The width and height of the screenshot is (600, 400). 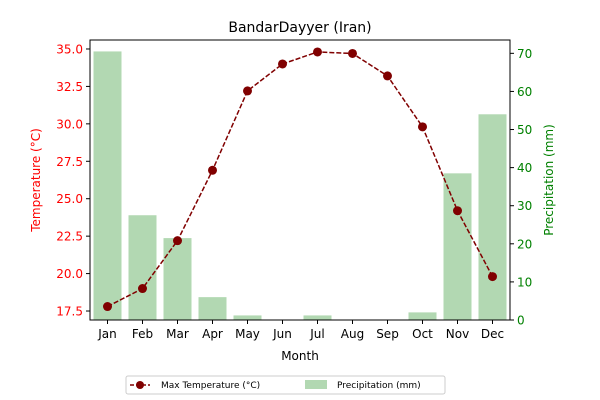 I want to click on x-axis-label: Month, so click(x=300, y=356).